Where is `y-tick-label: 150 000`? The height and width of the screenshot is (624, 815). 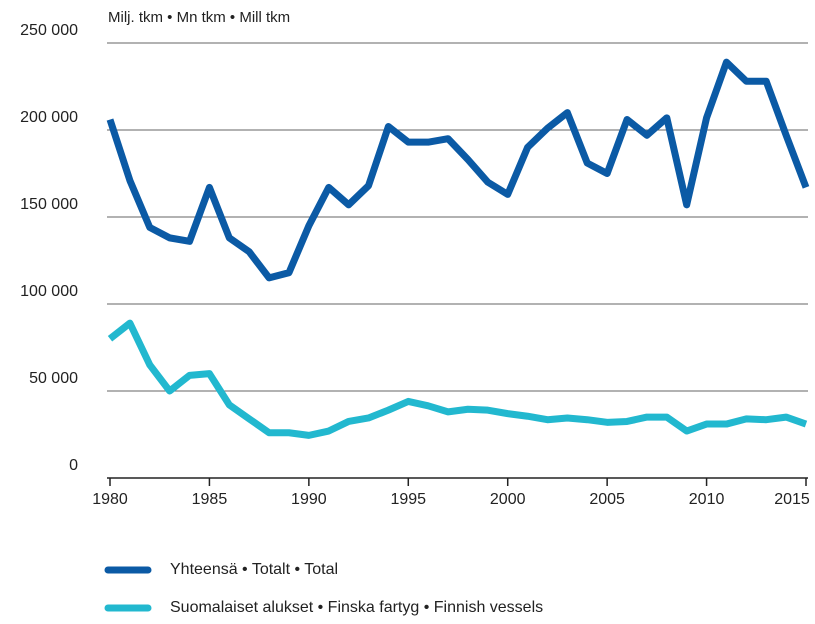 y-tick-label: 150 000 is located at coordinates (49, 204).